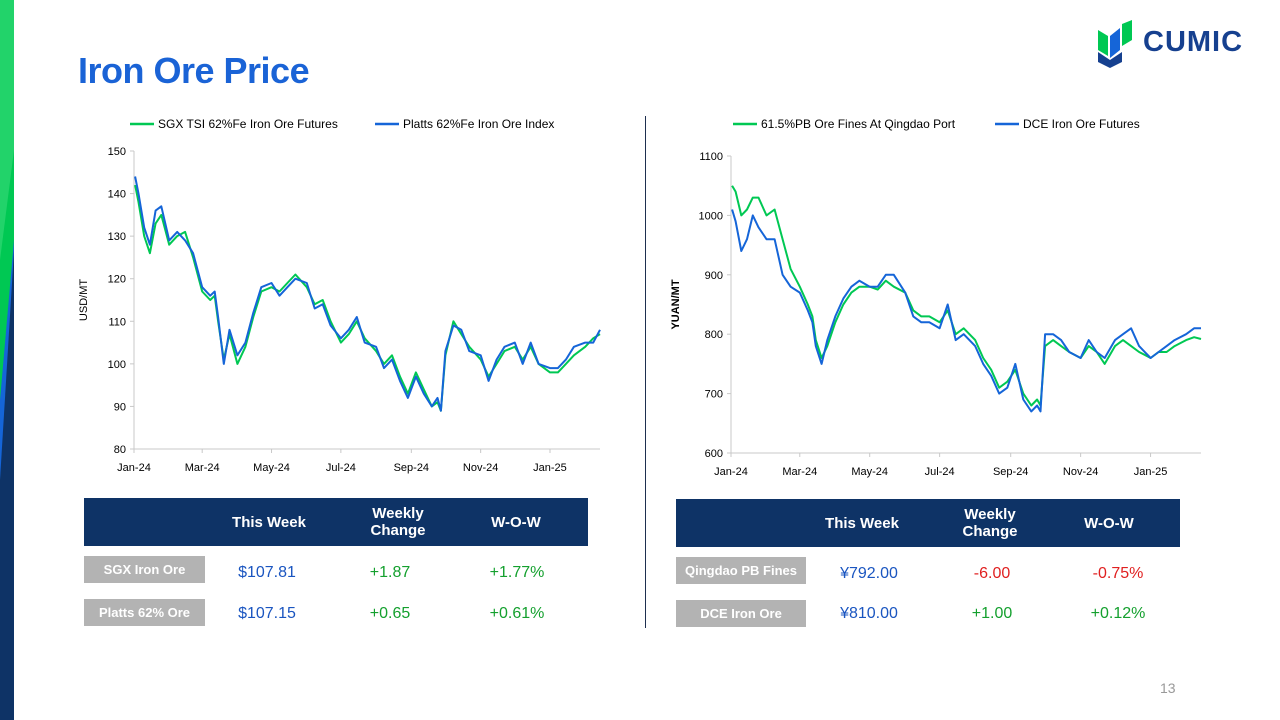  What do you see at coordinates (1081, 124) in the screenshot?
I see `legend-label: DCE Iron Ore Futures` at bounding box center [1081, 124].